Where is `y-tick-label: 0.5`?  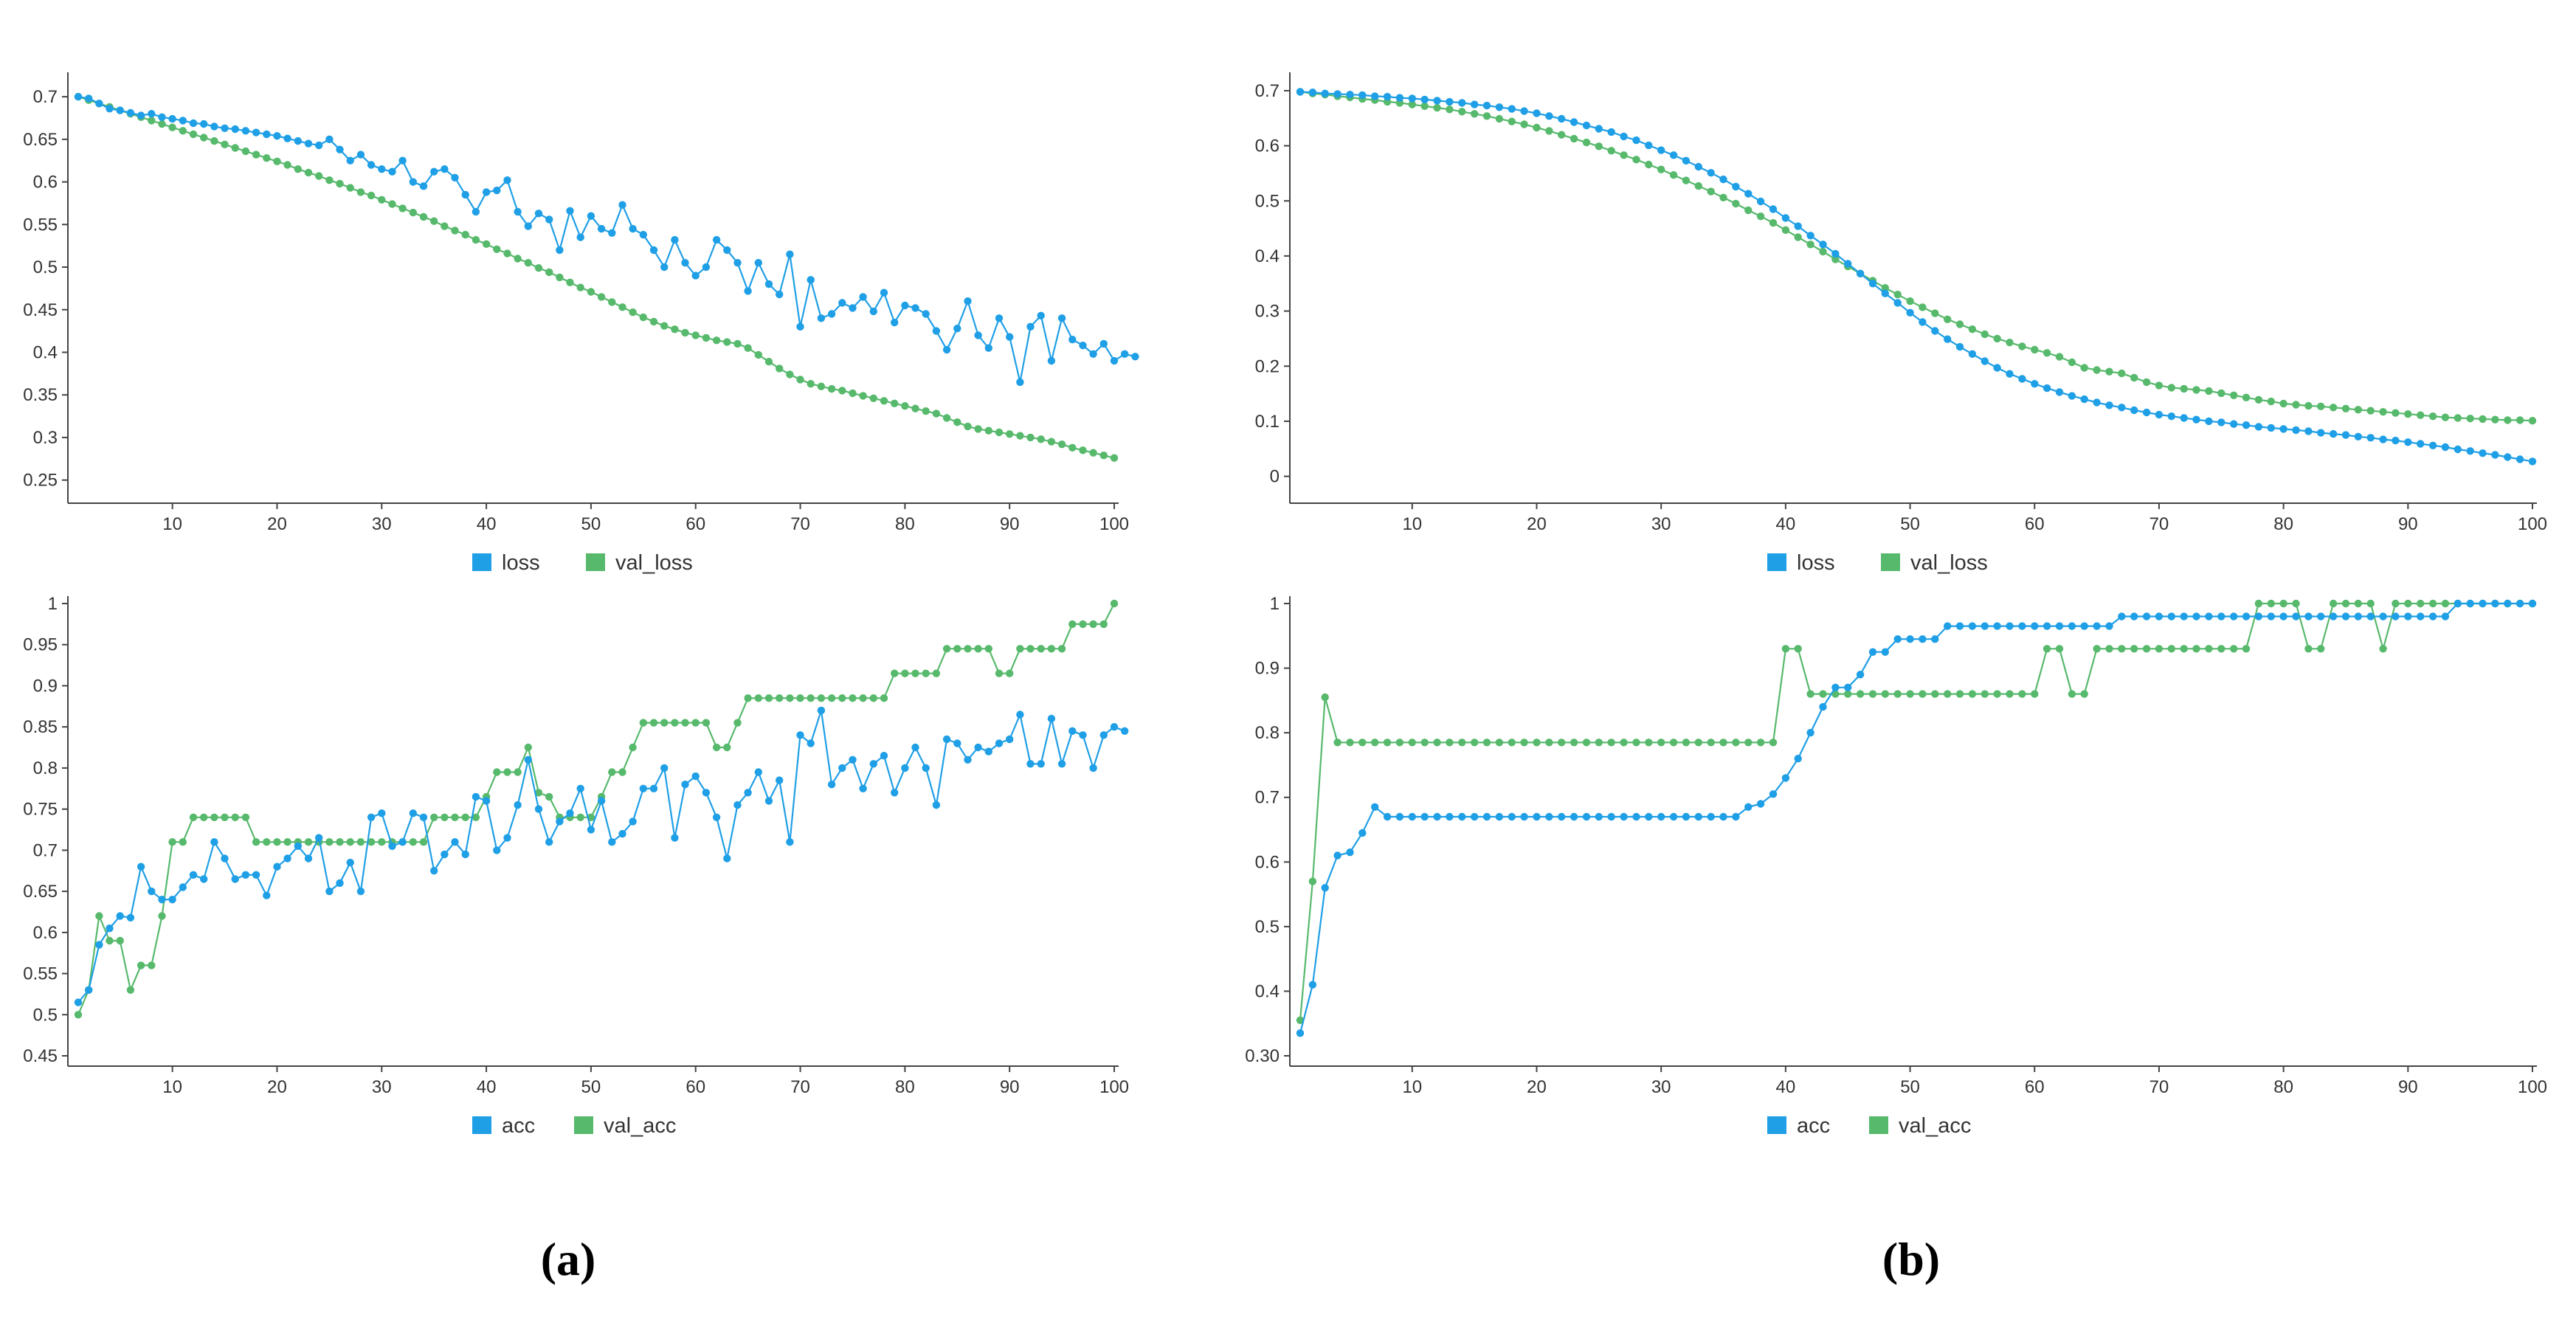 y-tick-label: 0.5 is located at coordinates (45, 267).